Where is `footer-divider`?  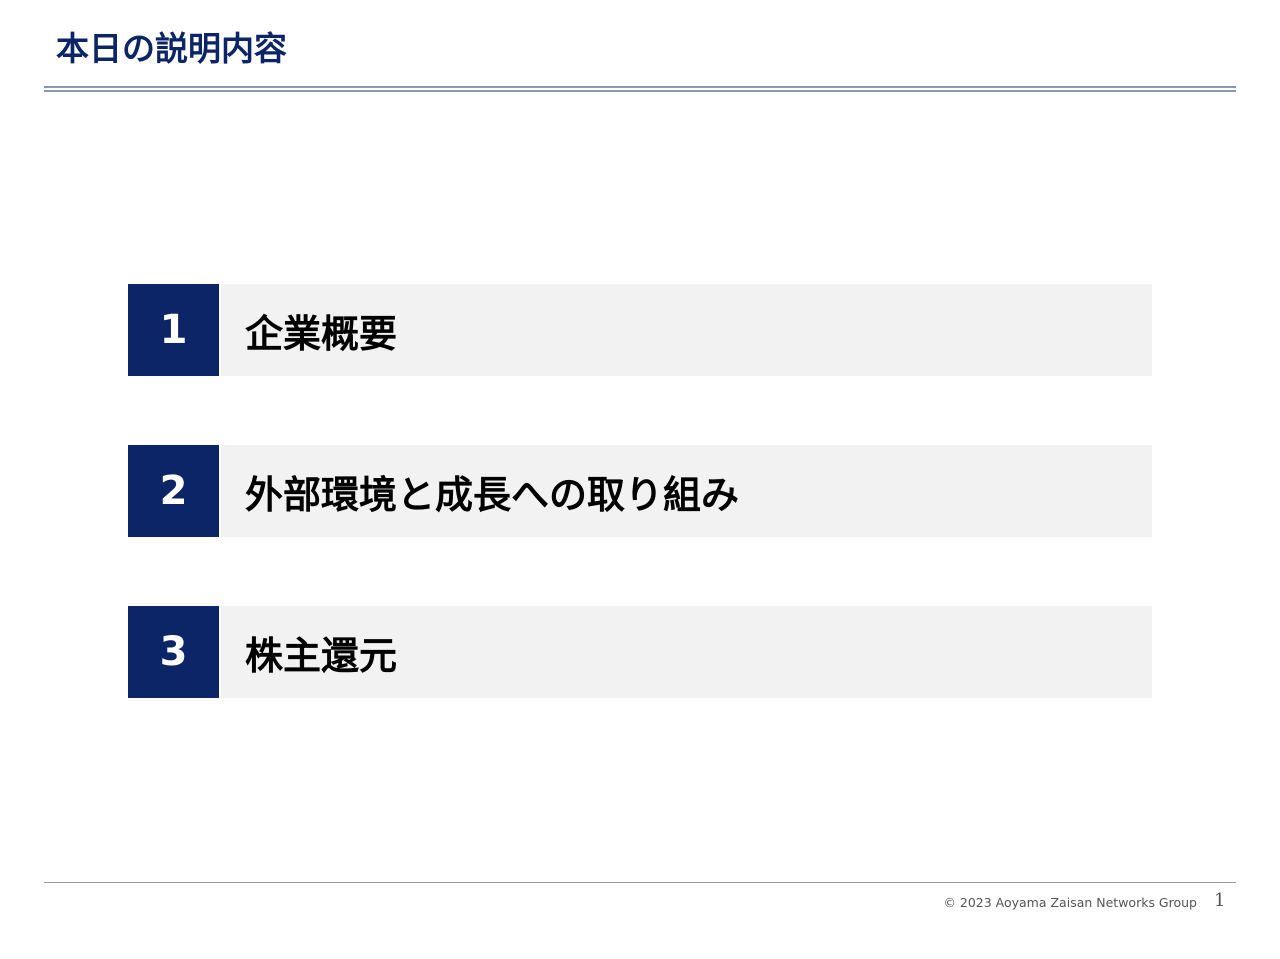
footer-divider is located at coordinates (640, 882).